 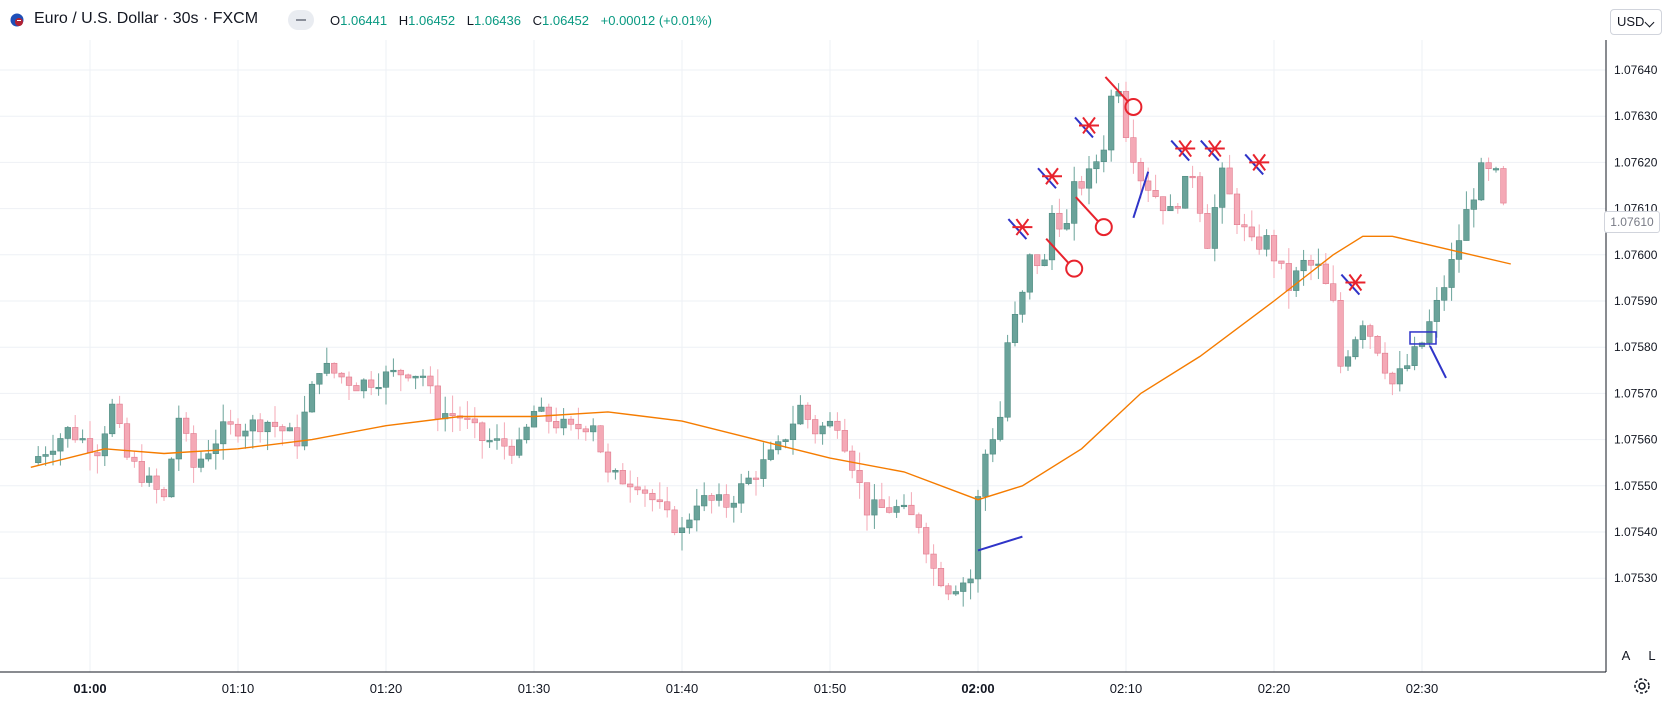 What do you see at coordinates (534, 688) in the screenshot?
I see `time-tick-label: 01:30` at bounding box center [534, 688].